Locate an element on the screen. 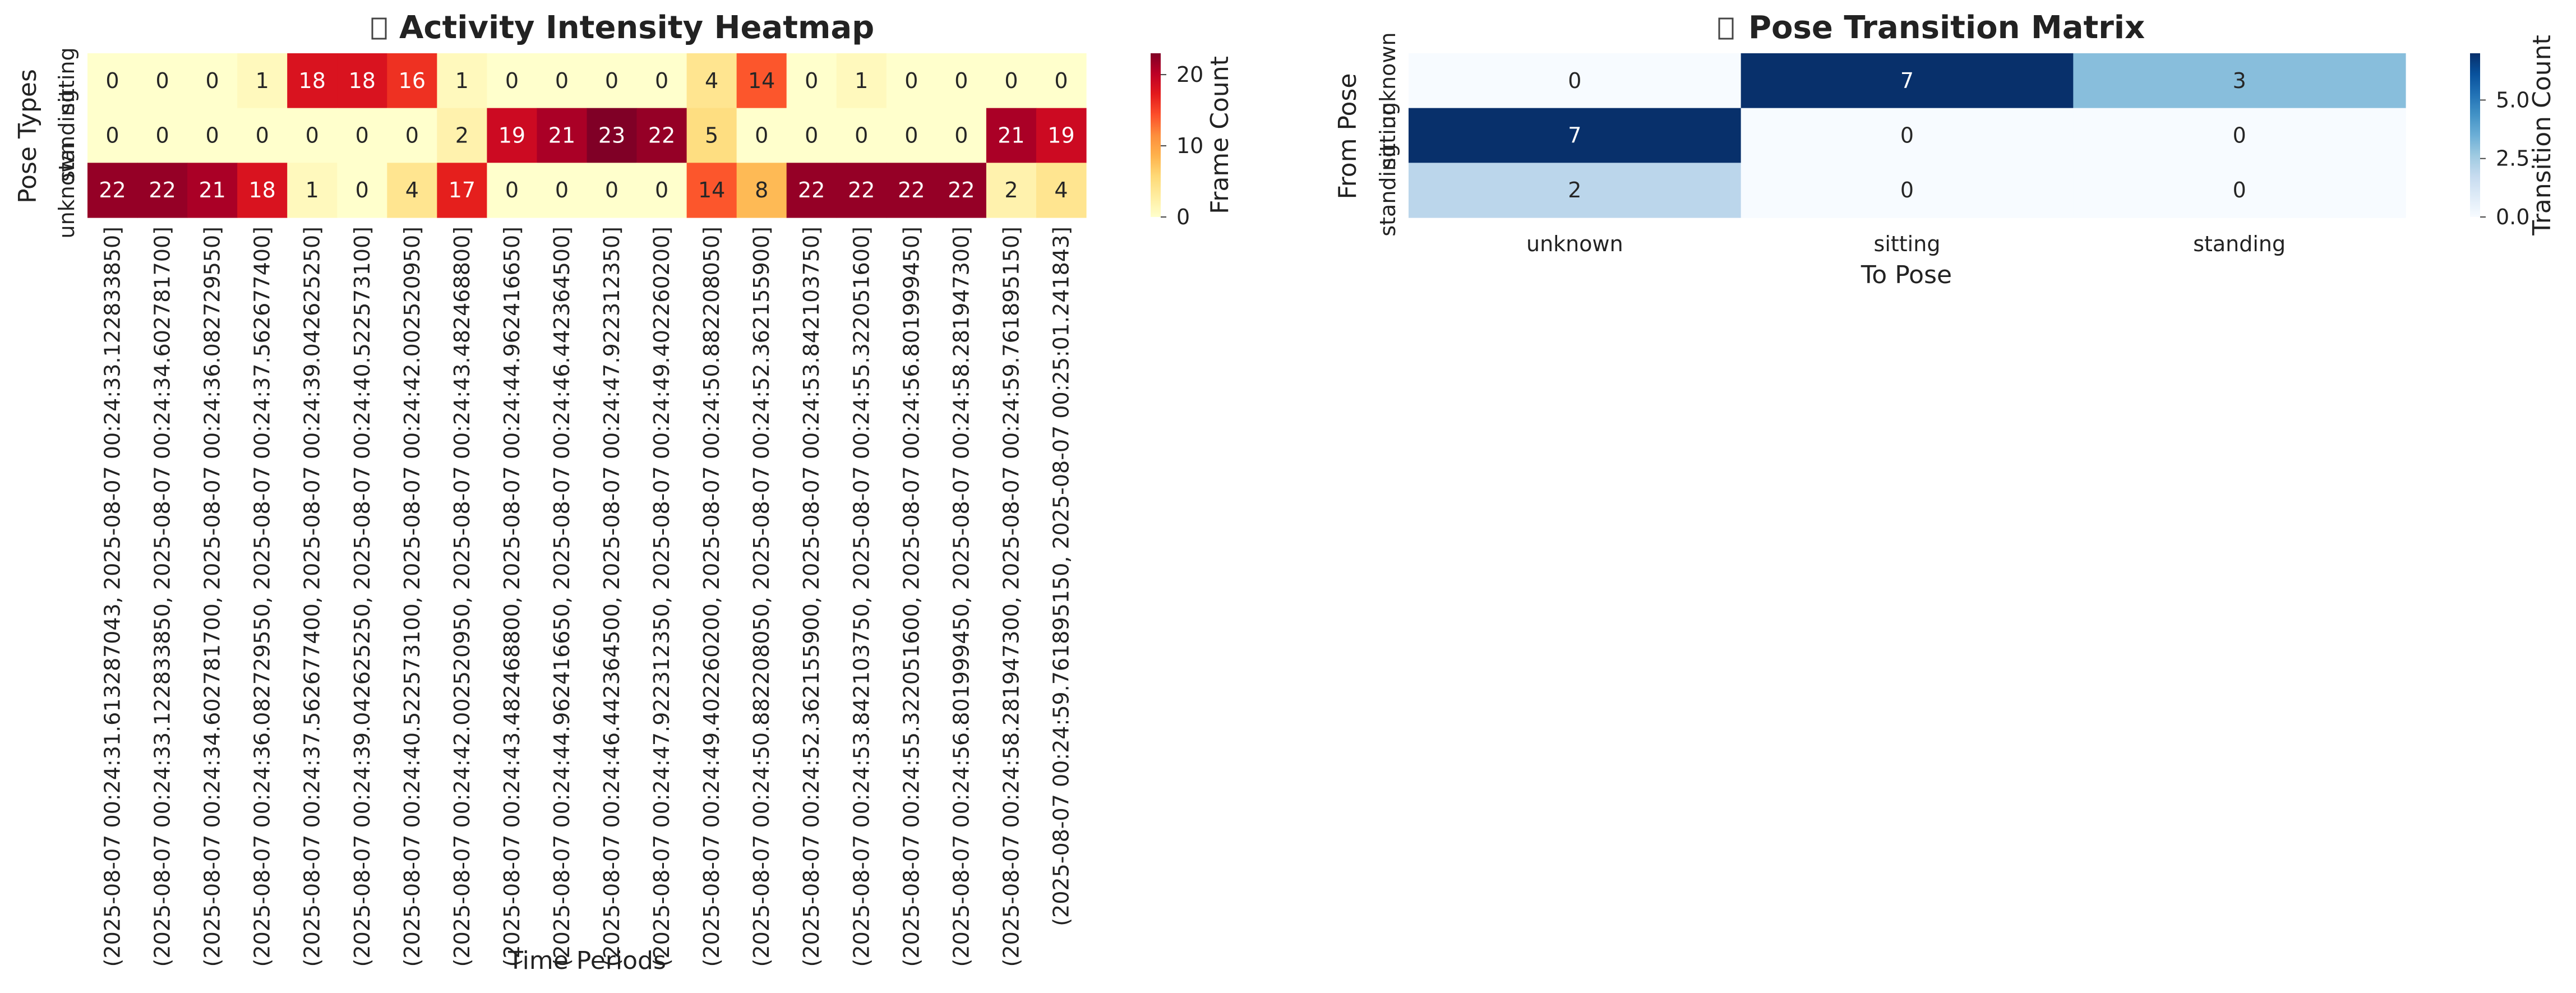 Image resolution: width=2576 pixels, height=993 pixels. activity-heatmap-cell-value: 1 is located at coordinates (312, 190).